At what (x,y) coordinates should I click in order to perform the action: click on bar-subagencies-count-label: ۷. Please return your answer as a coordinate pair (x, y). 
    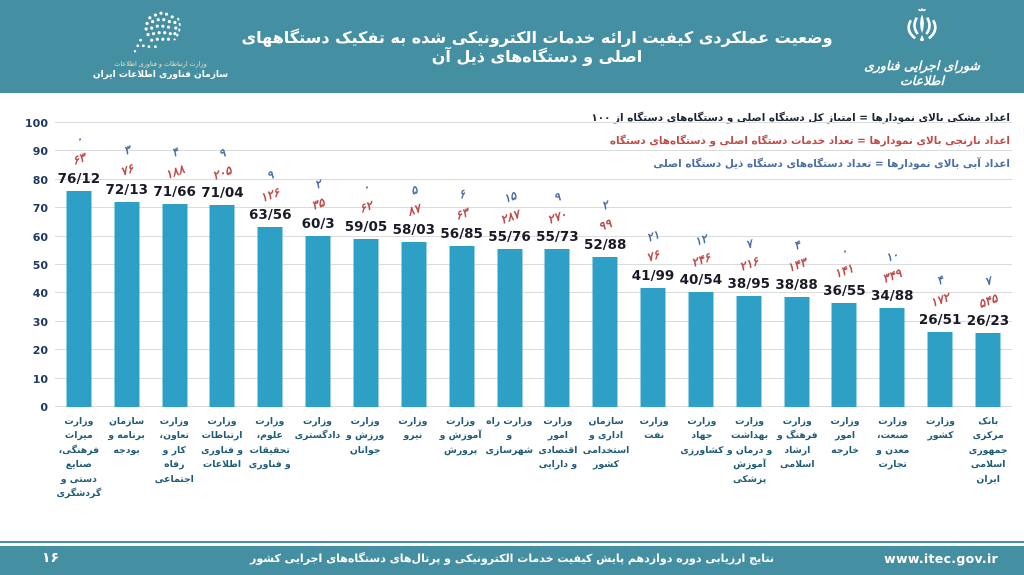
    Looking at the image, I should click on (988, 280).